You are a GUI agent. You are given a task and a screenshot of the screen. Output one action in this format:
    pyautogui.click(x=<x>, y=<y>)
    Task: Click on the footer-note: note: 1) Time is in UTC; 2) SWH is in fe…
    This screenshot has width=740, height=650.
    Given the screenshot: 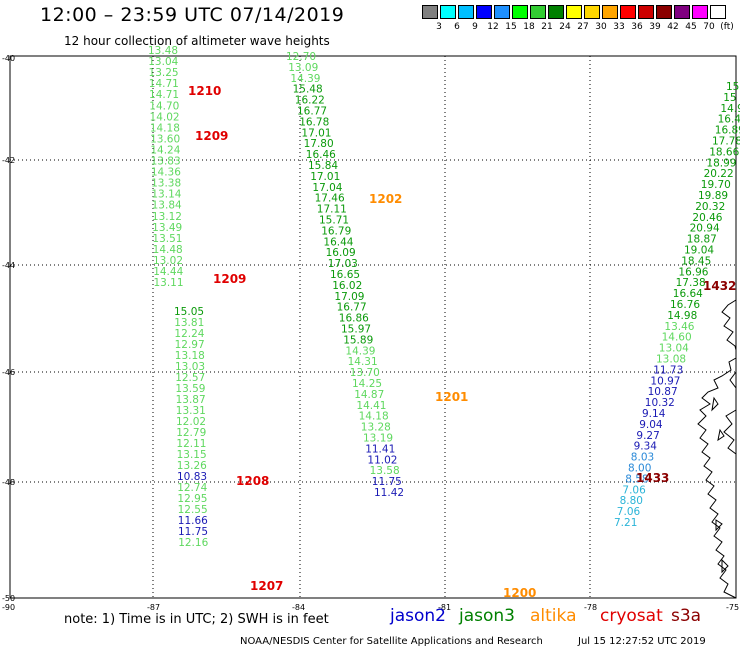 What is the action you would take?
    pyautogui.click(x=196, y=619)
    